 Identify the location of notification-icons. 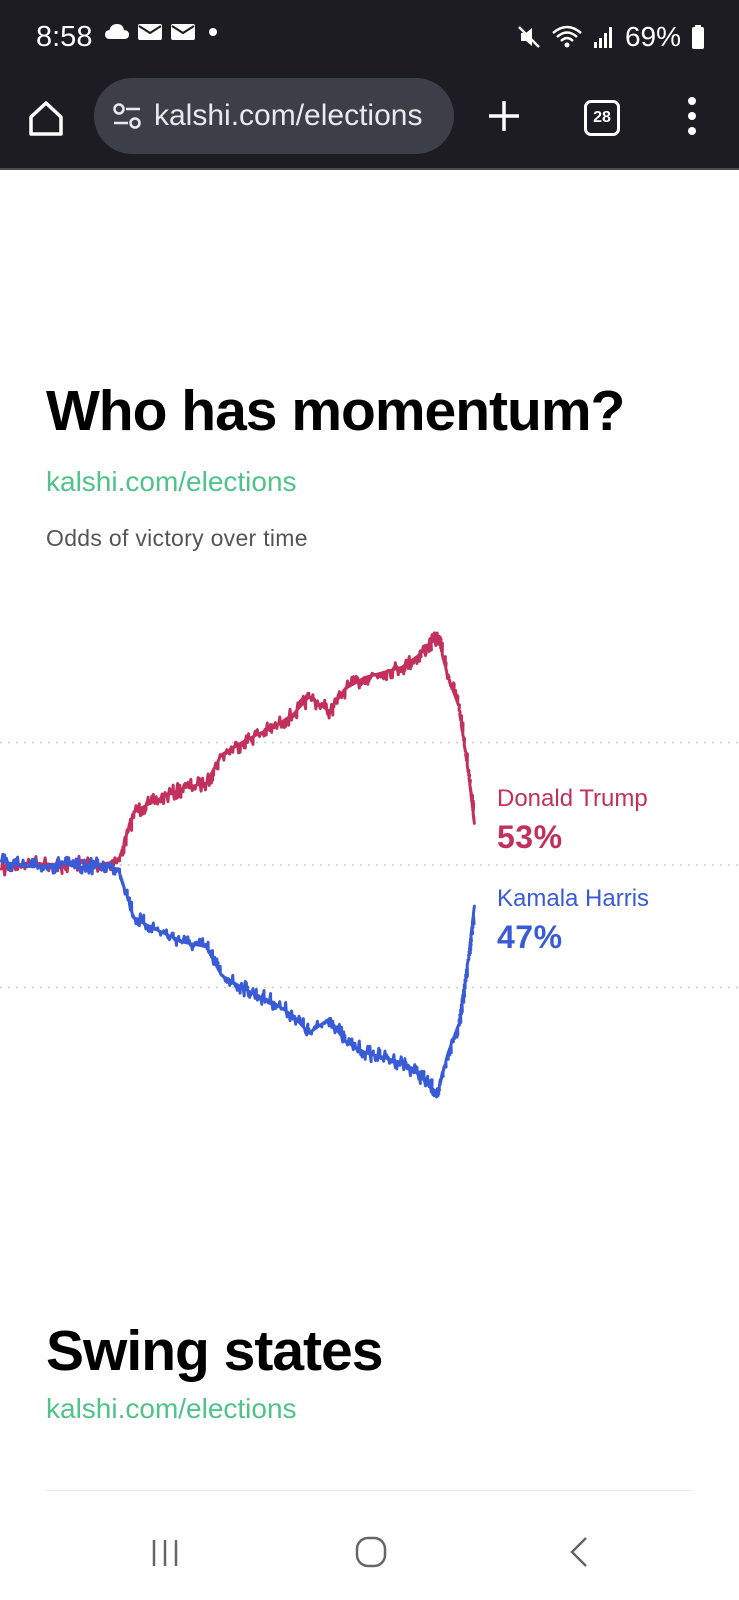
(163, 32).